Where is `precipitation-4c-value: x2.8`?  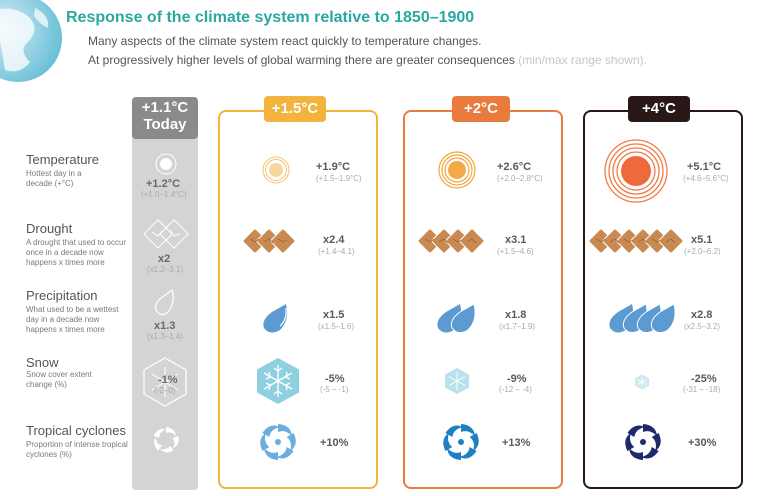
precipitation-4c-value: x2.8 is located at coordinates (702, 315).